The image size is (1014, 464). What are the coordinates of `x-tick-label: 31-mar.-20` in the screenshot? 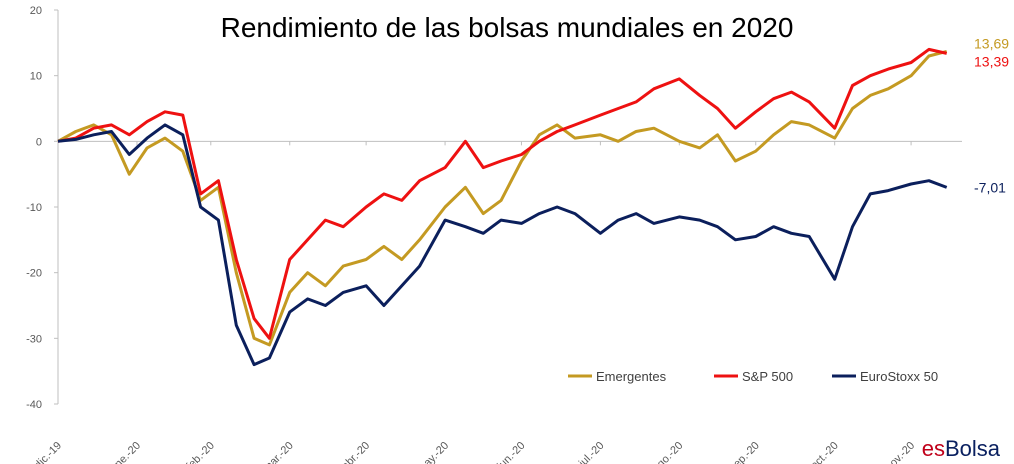 It's located at (273, 452).